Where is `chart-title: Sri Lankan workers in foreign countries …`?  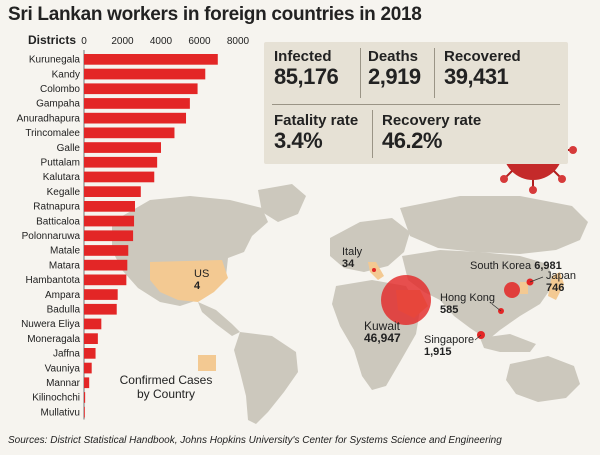 chart-title: Sri Lankan workers in foreign countries … is located at coordinates (215, 14).